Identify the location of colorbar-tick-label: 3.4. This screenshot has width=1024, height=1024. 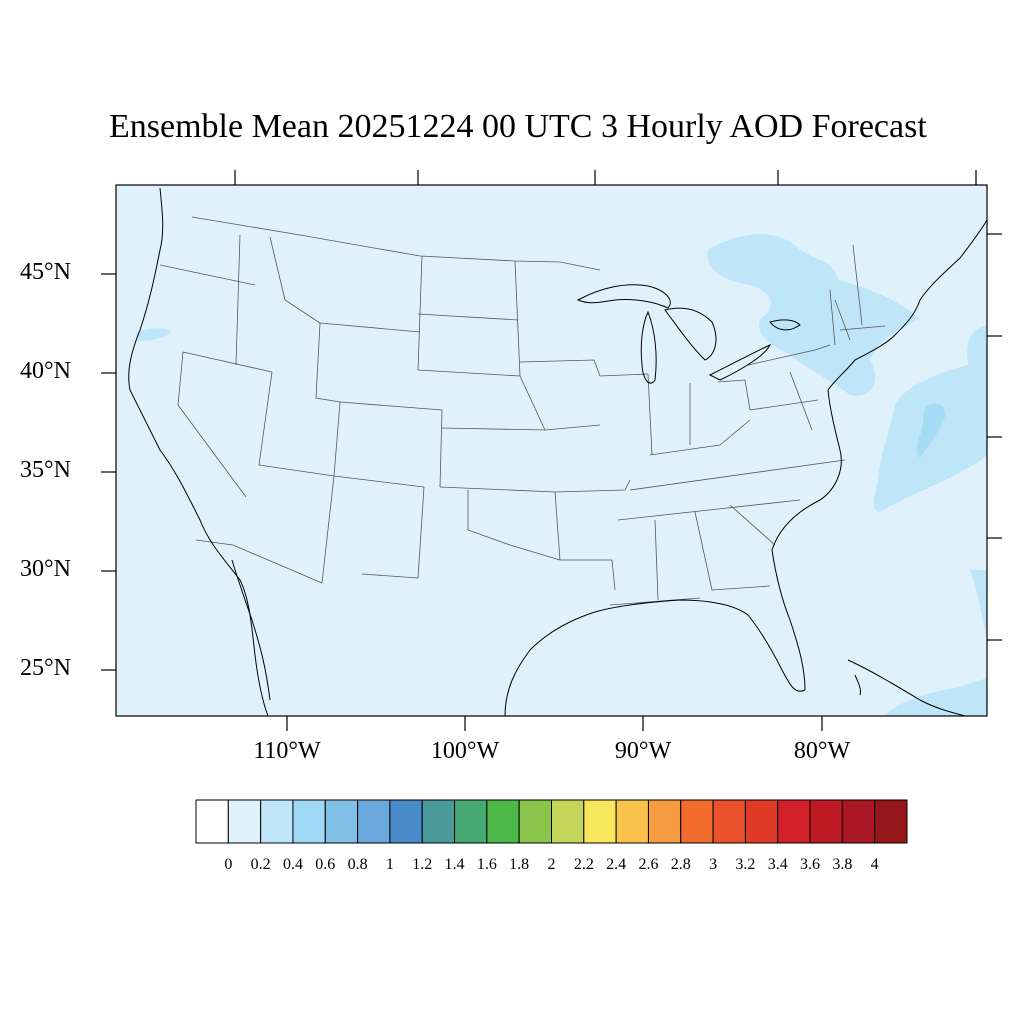
(777, 864).